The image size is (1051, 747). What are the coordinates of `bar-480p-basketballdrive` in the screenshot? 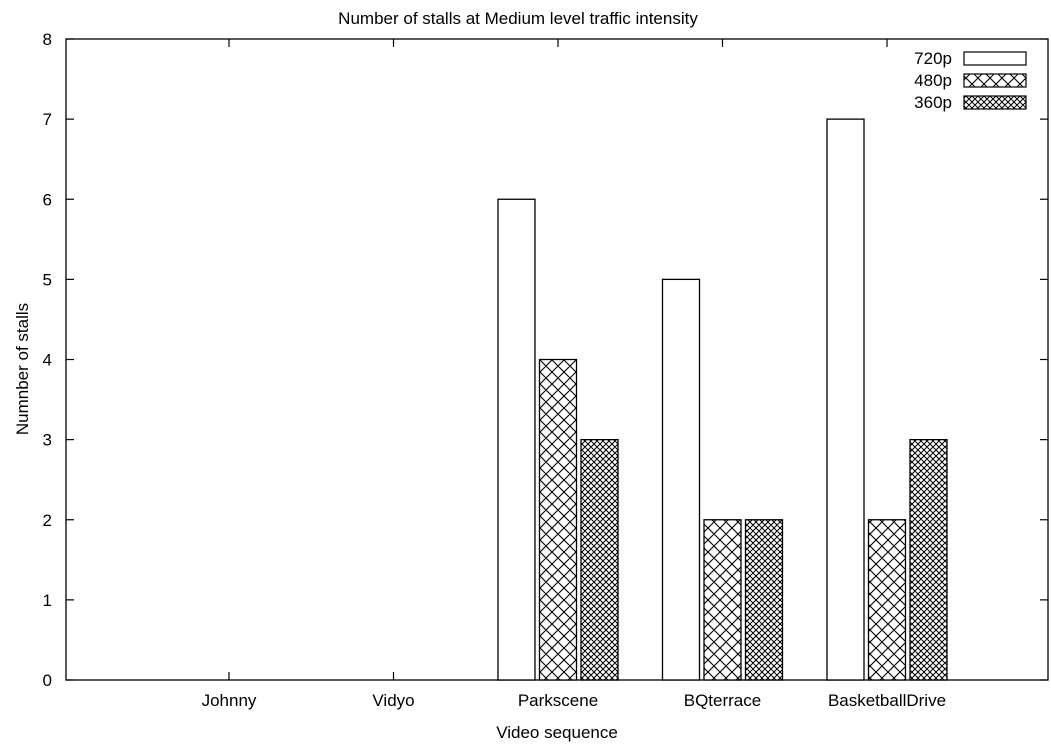 It's located at (887, 600).